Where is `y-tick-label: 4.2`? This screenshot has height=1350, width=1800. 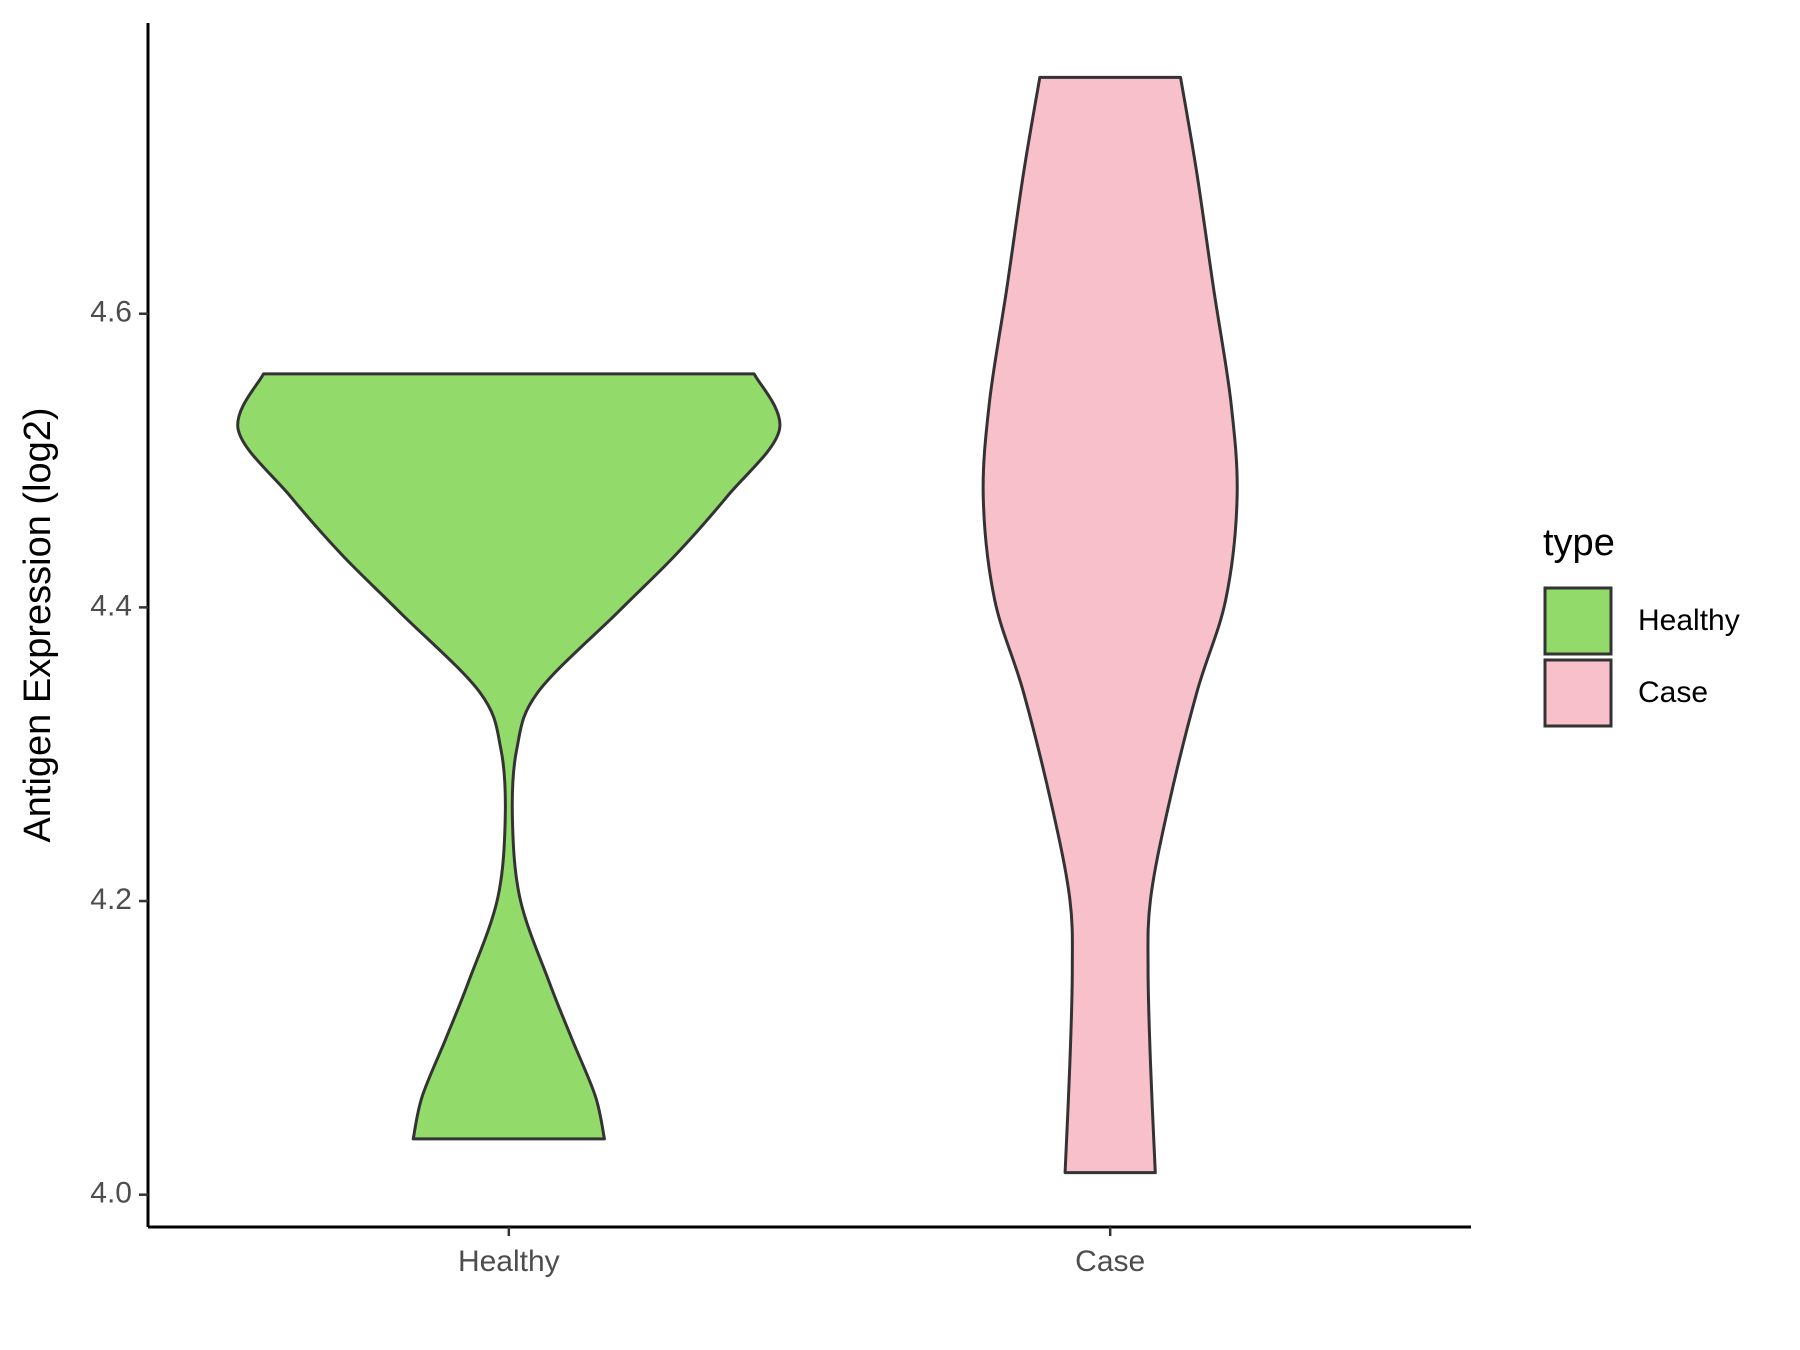
y-tick-label: 4.2 is located at coordinates (111, 899).